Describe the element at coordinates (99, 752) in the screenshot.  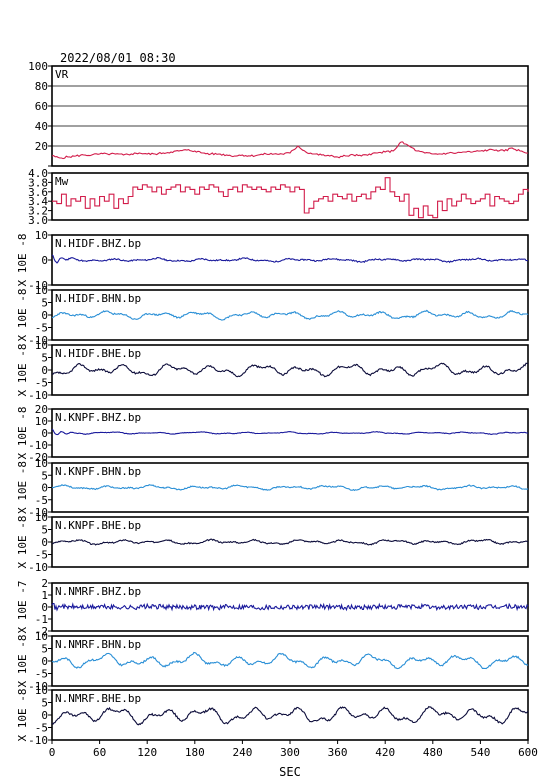
I see `x-tick-label-1: 60` at that location.